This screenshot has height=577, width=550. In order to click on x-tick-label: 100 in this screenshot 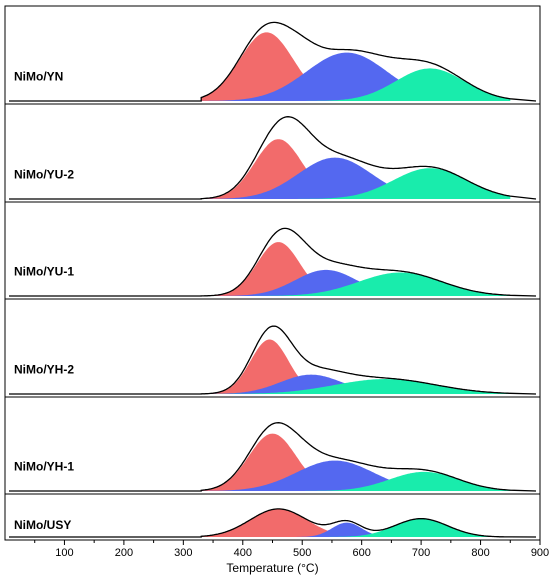, I will do `click(64, 553)`.